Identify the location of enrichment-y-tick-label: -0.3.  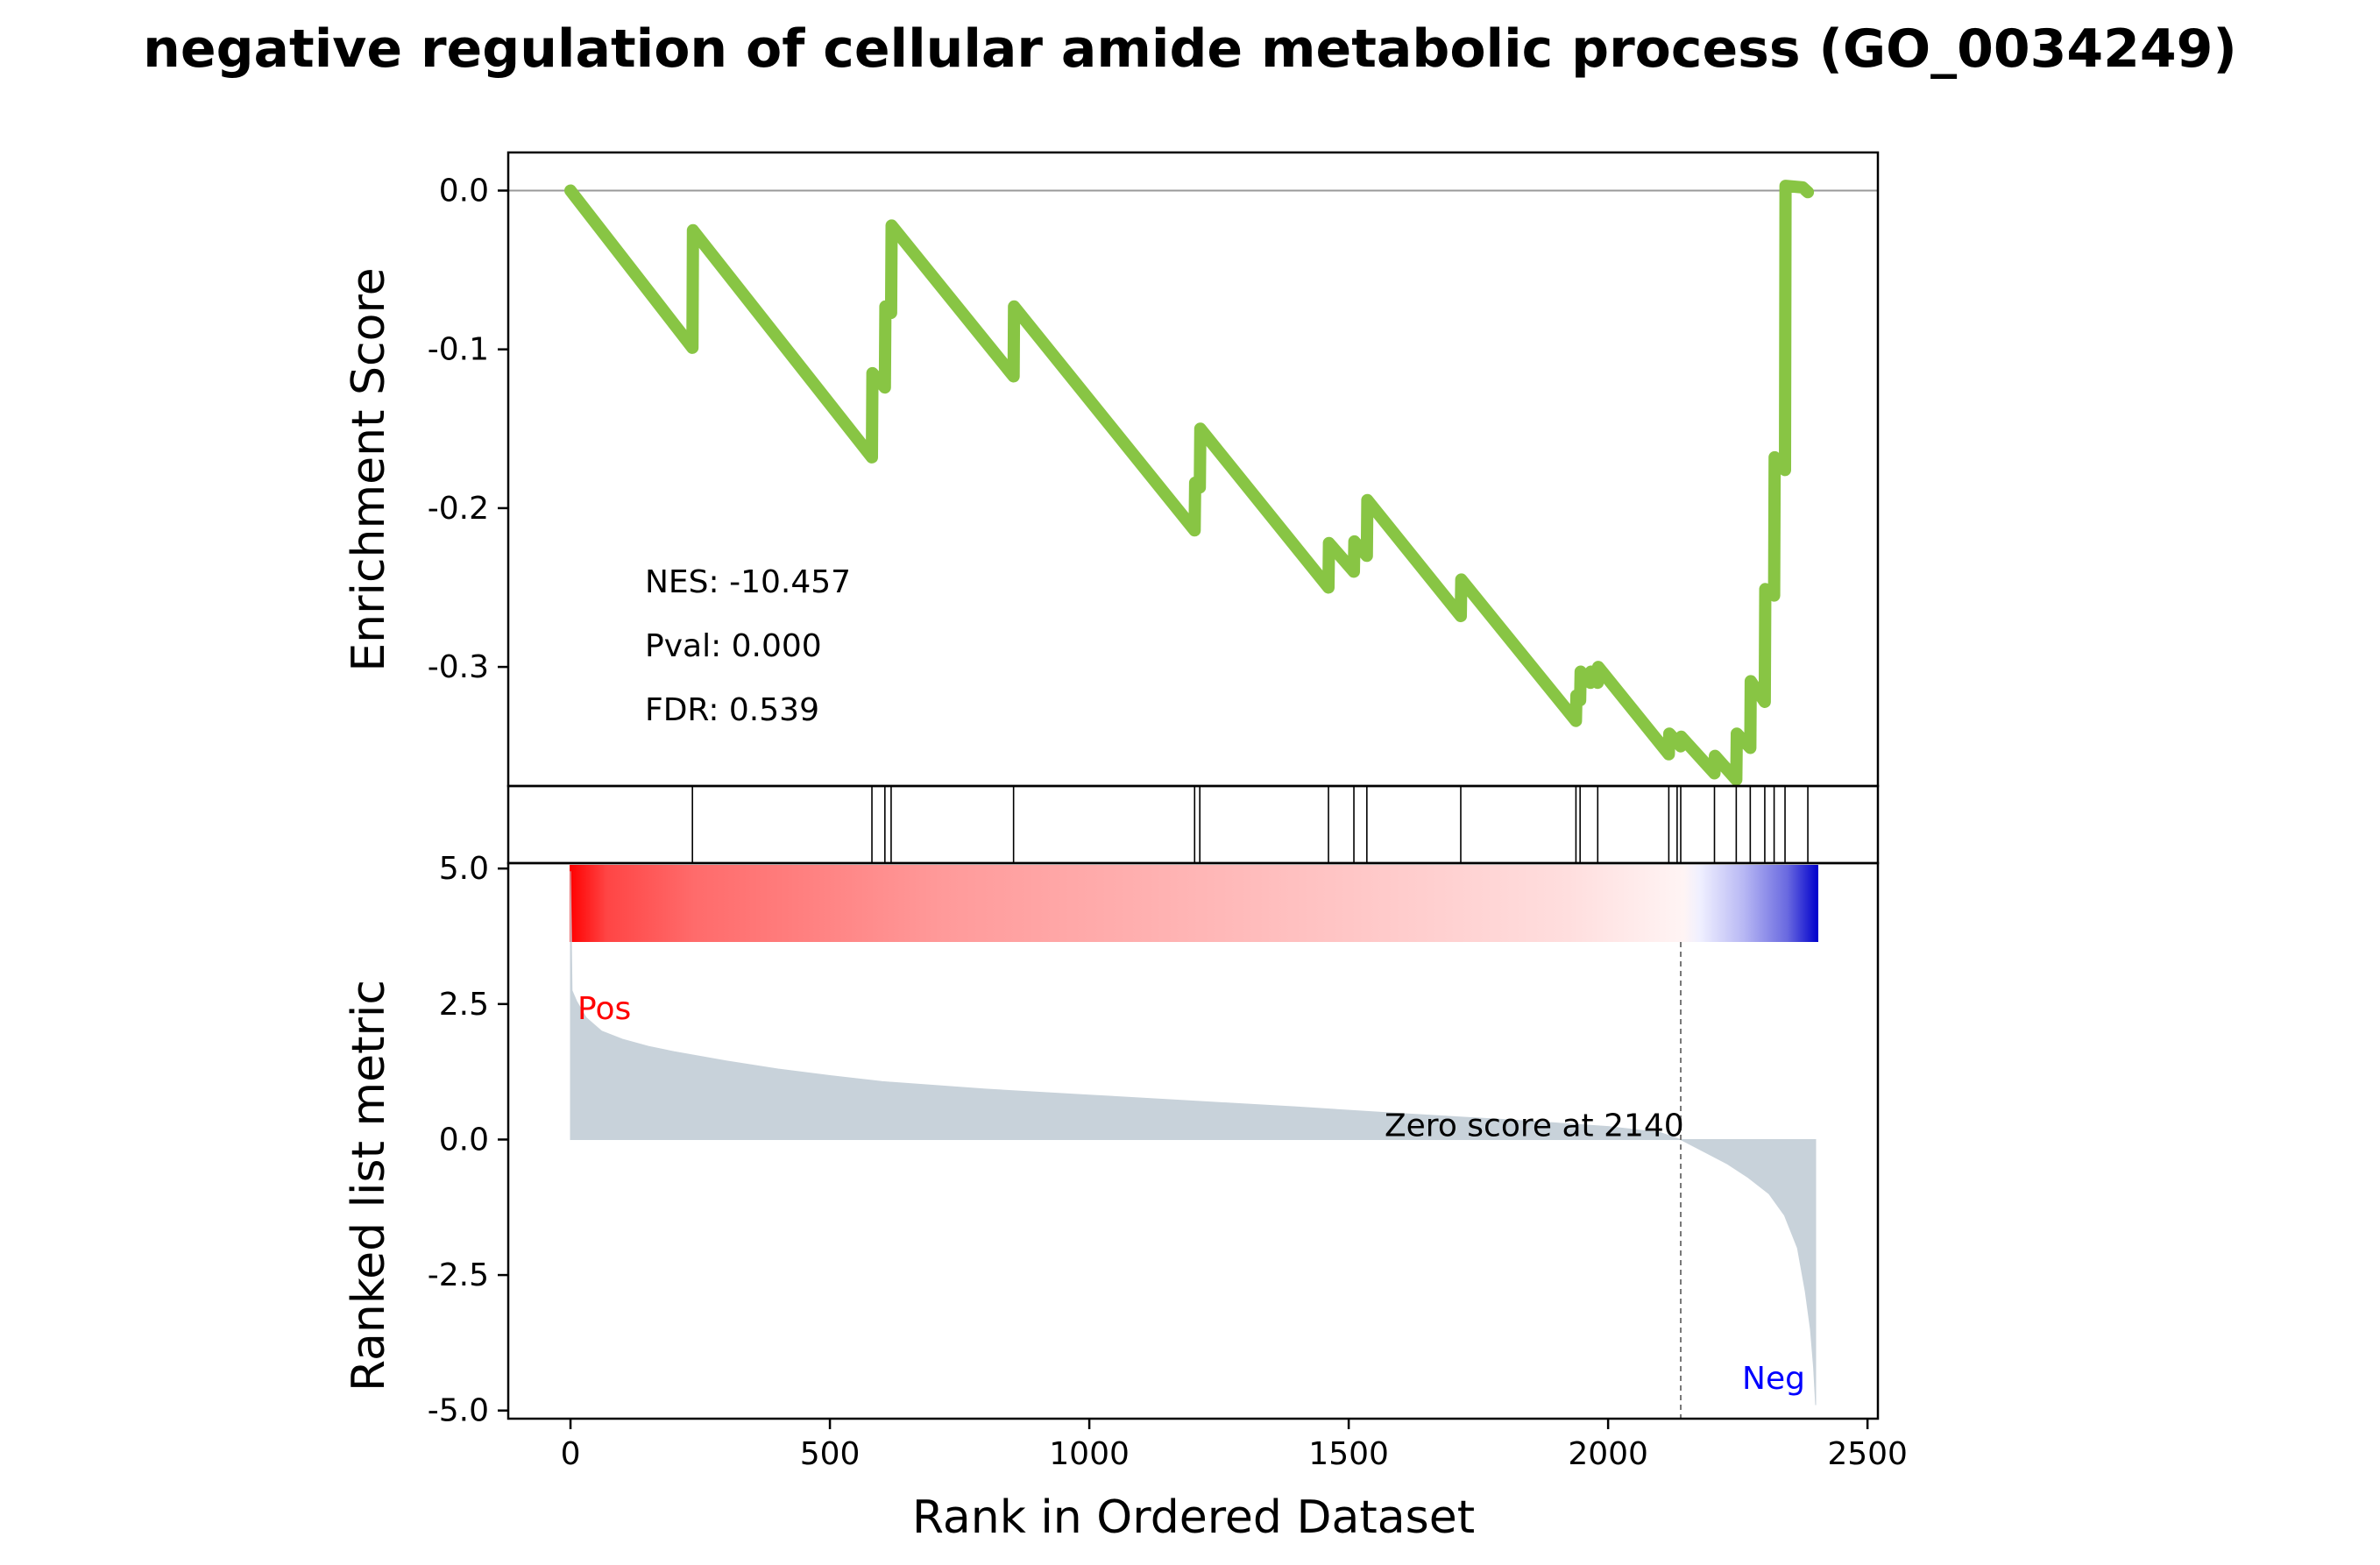
(458, 667).